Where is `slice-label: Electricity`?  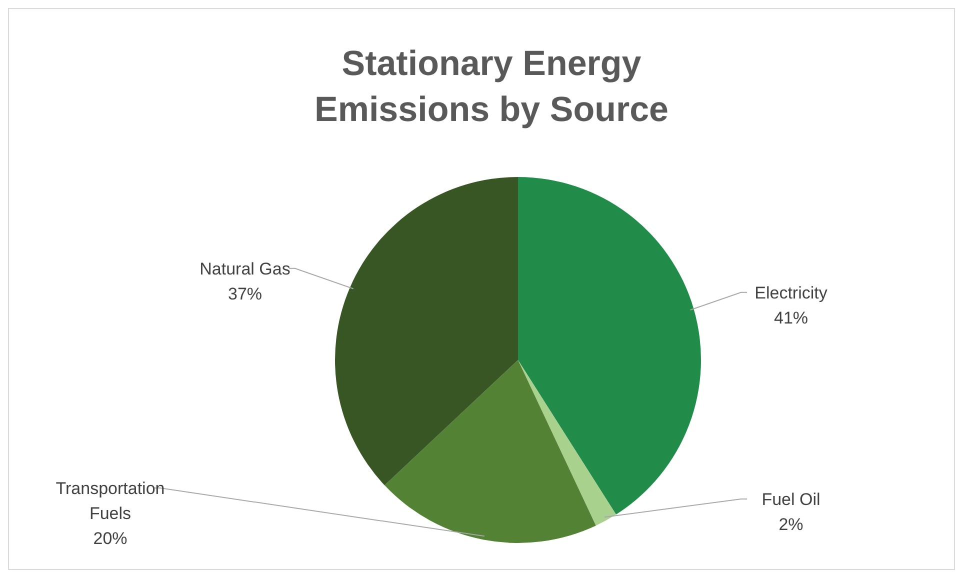 slice-label: Electricity is located at coordinates (791, 292).